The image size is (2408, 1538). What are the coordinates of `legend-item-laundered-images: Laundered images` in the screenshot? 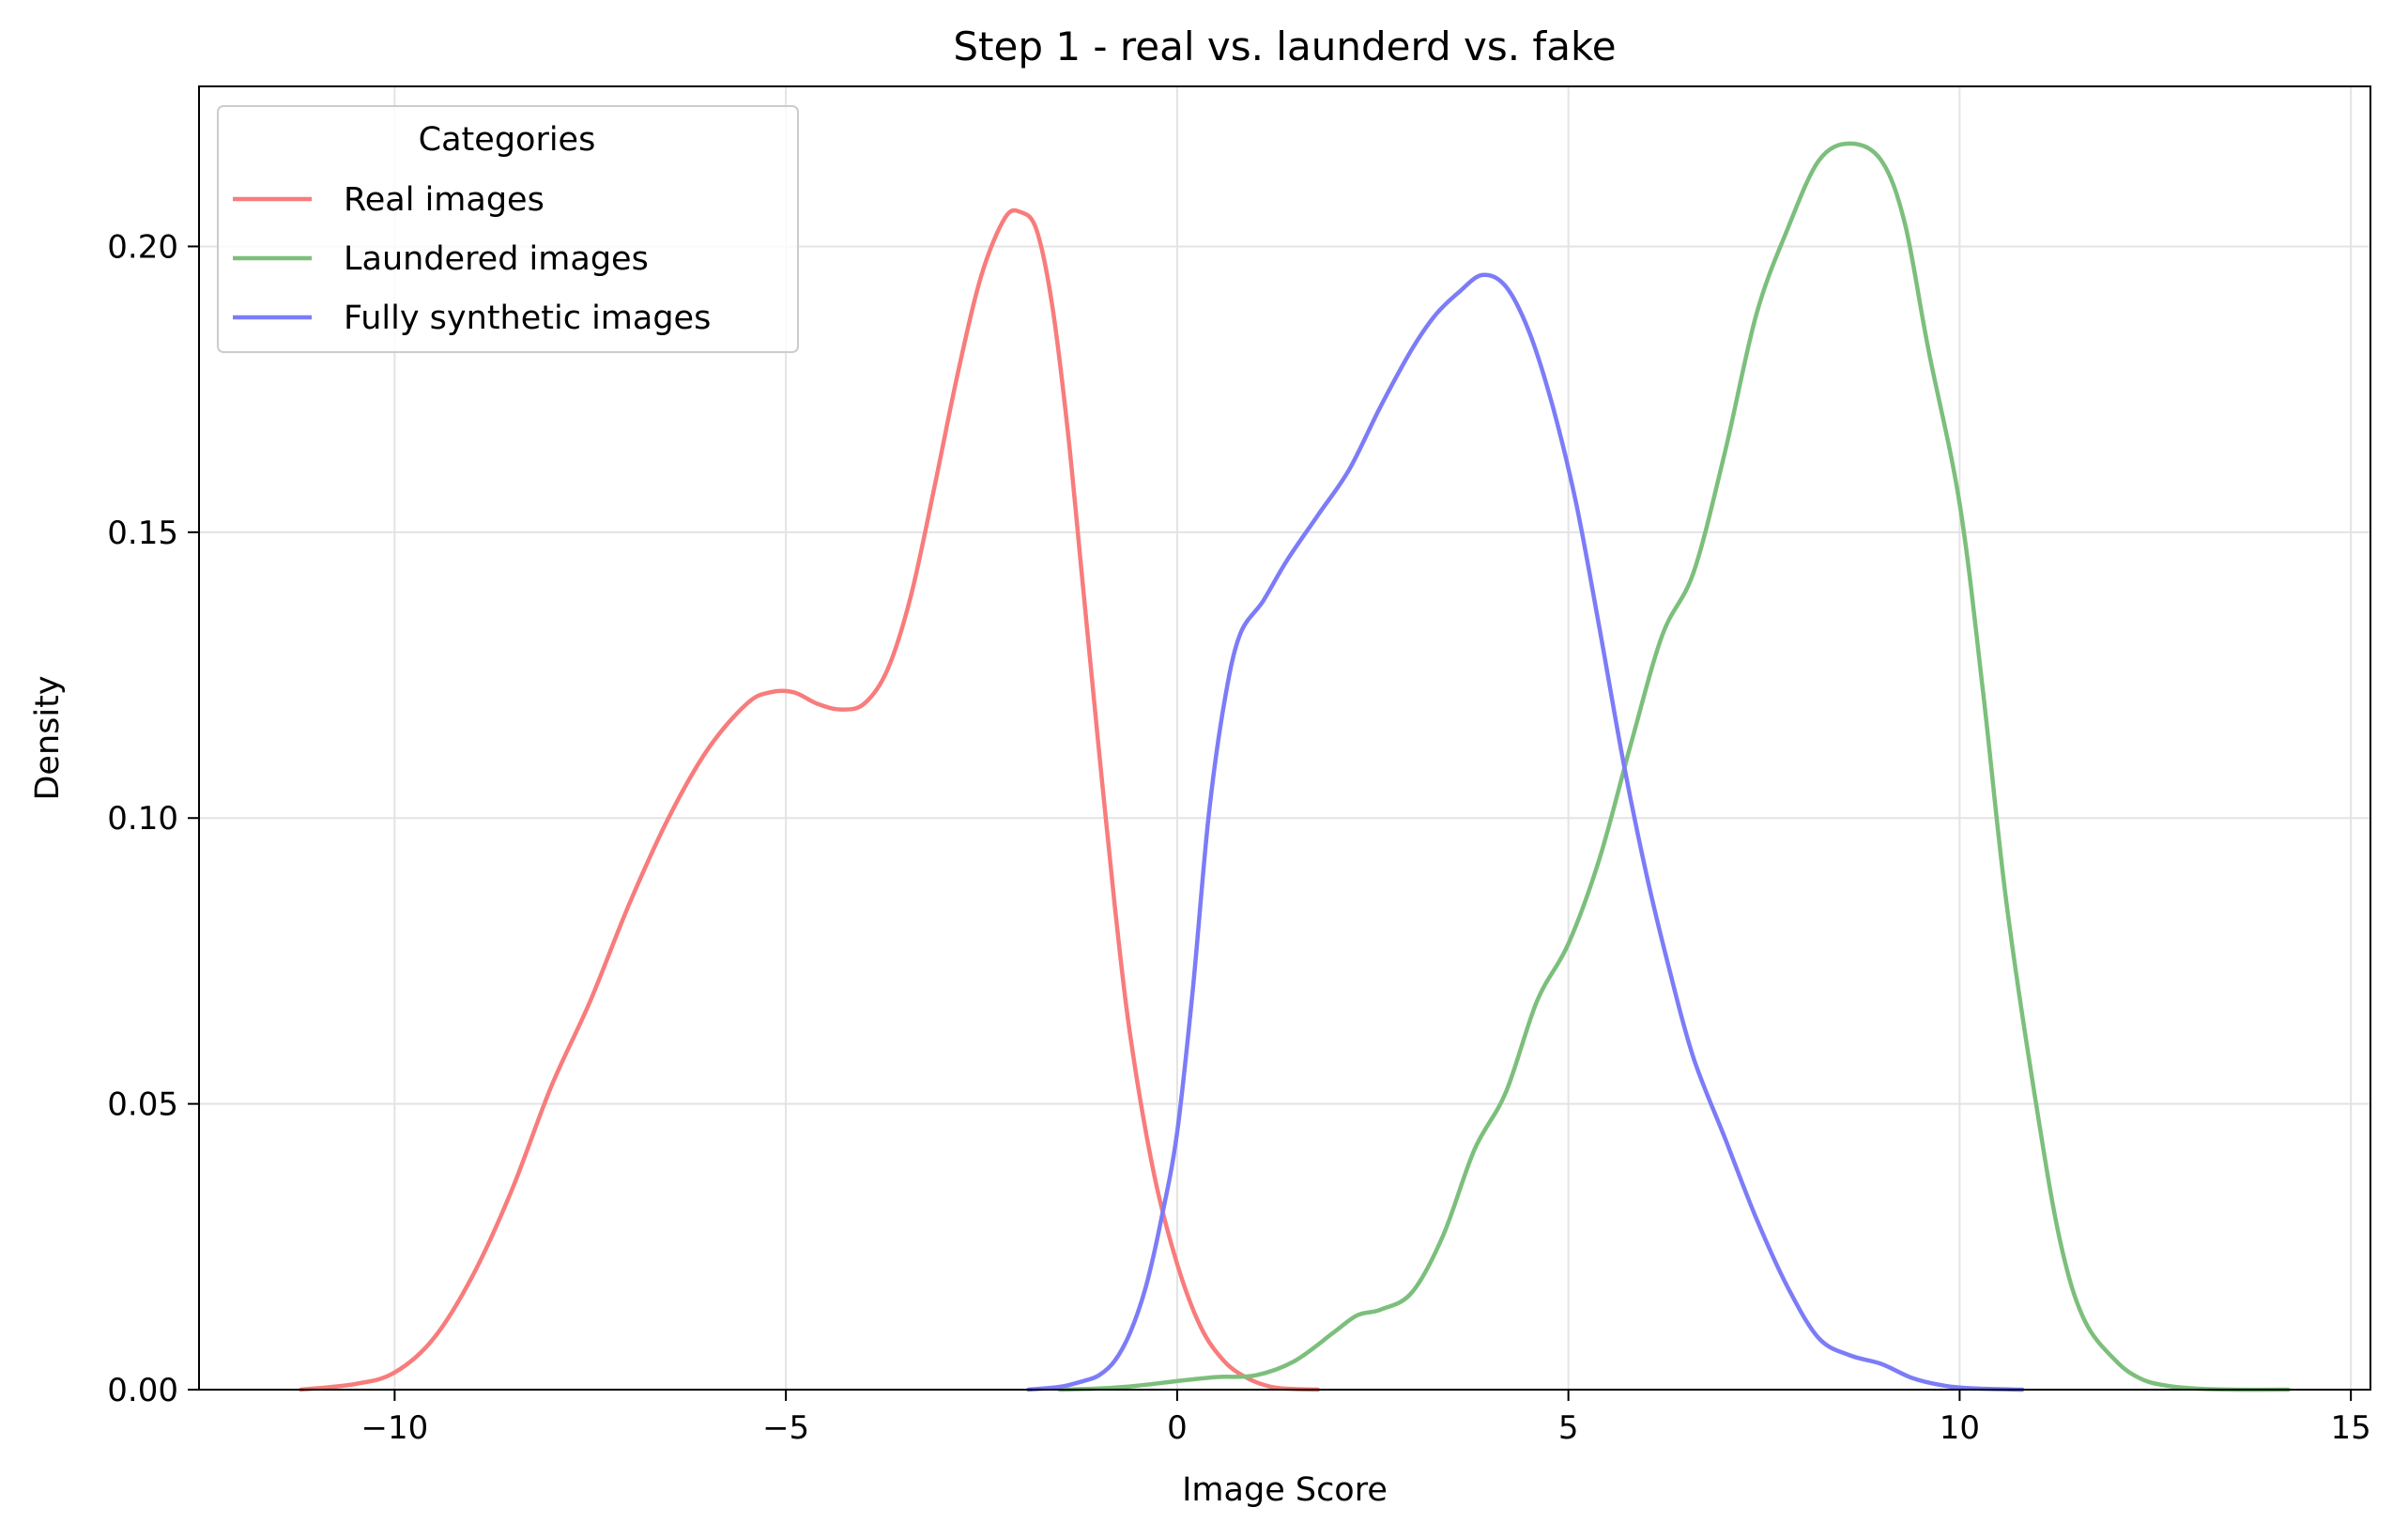 It's located at (441, 259).